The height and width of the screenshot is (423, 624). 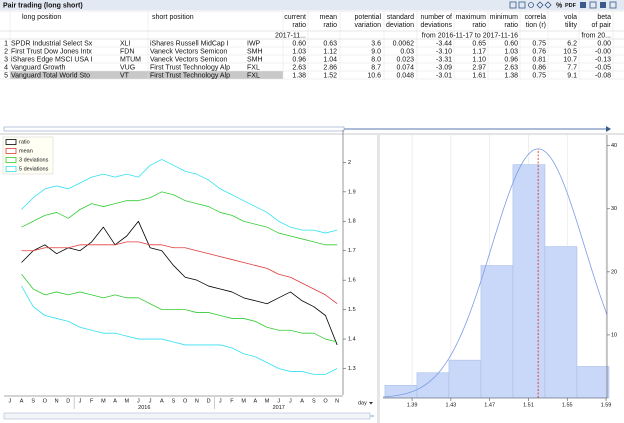 What do you see at coordinates (593, 5) in the screenshot?
I see `minimize-button` at bounding box center [593, 5].